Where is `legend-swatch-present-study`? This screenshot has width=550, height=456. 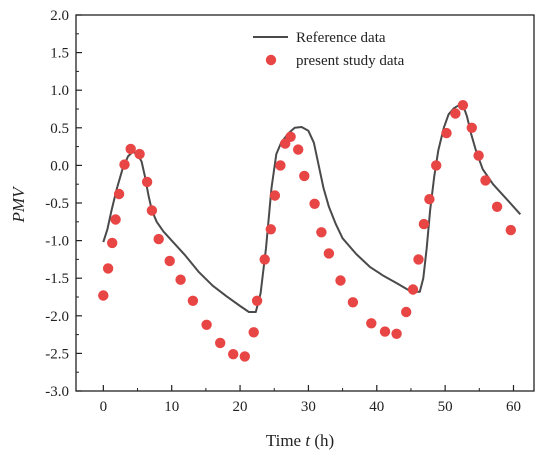 legend-swatch-present-study is located at coordinates (271, 60).